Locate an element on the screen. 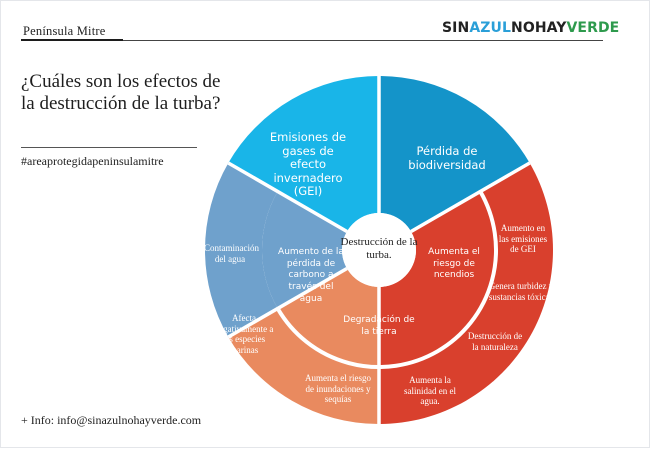 The height and width of the screenshot is (449, 650). segment-label-turbidity: Genera turbidez y sustancias tóxicas is located at coordinates (521, 291).